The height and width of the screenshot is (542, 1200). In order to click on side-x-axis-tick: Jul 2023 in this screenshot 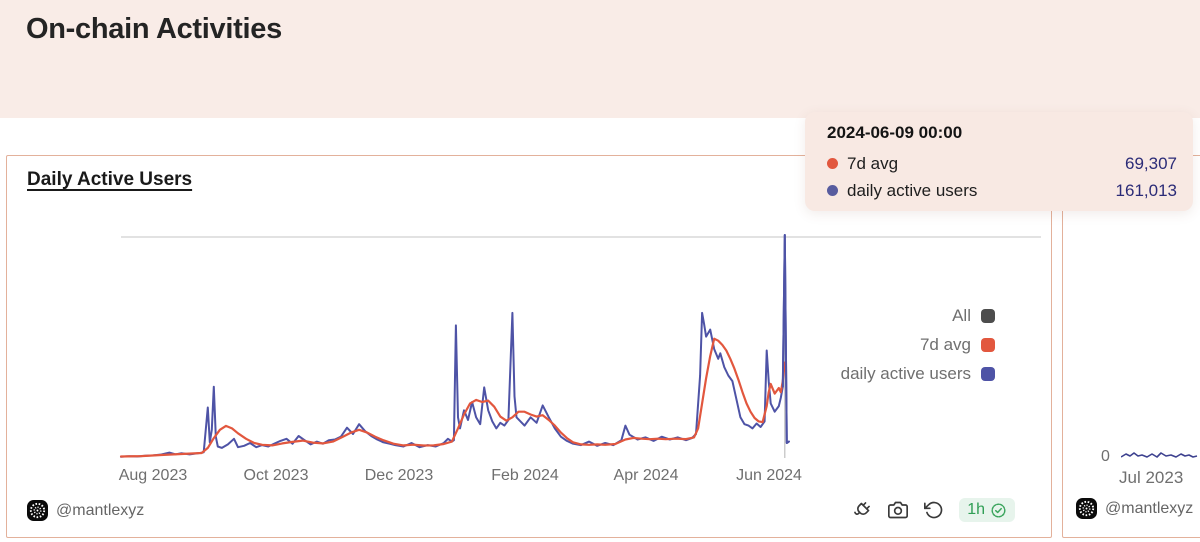, I will do `click(1151, 477)`.